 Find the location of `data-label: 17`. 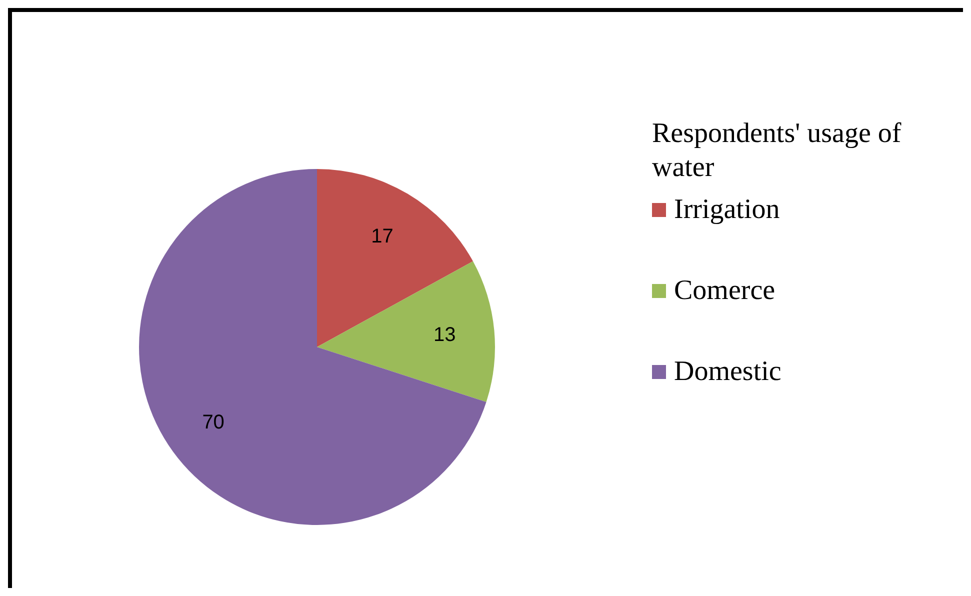

data-label: 17 is located at coordinates (382, 237).